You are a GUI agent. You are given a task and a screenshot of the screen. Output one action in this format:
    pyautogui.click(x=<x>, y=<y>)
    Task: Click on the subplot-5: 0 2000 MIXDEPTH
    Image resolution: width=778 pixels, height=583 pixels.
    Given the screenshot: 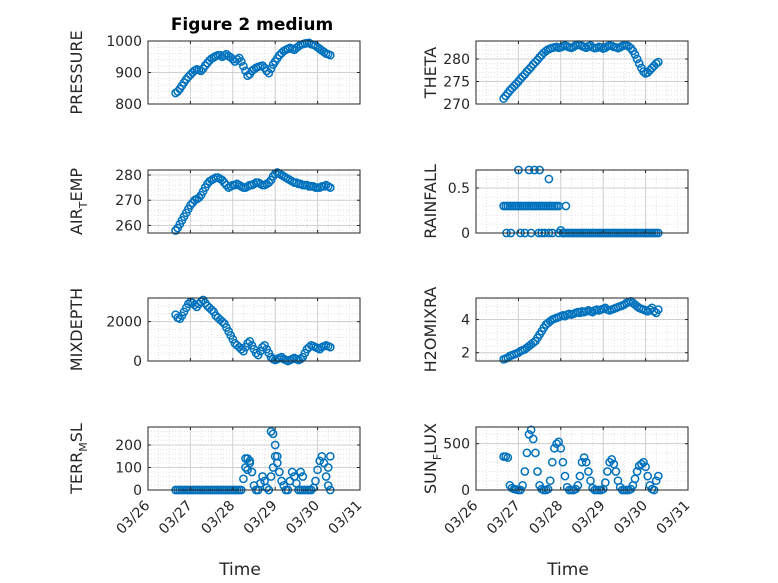 What is the action you would take?
    pyautogui.click(x=214, y=329)
    